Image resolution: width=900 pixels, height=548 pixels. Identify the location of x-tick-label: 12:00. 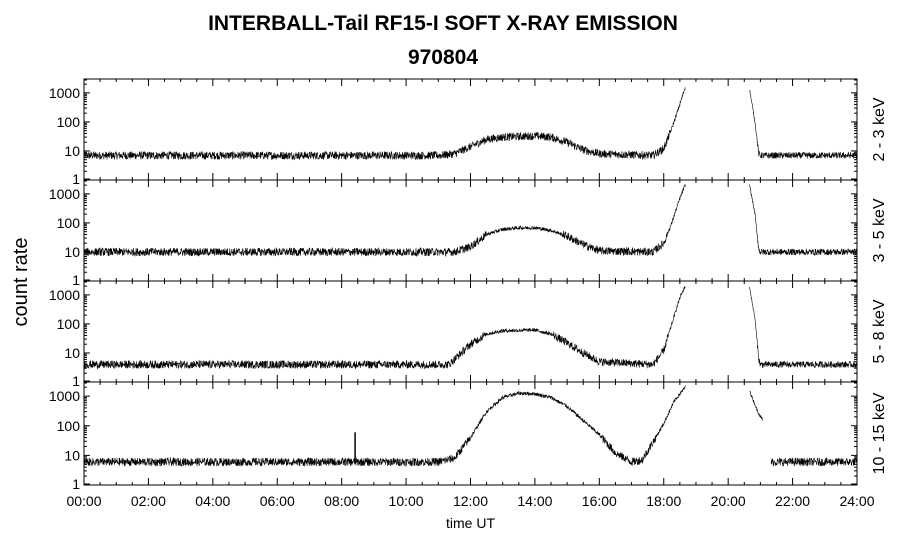
(470, 501).